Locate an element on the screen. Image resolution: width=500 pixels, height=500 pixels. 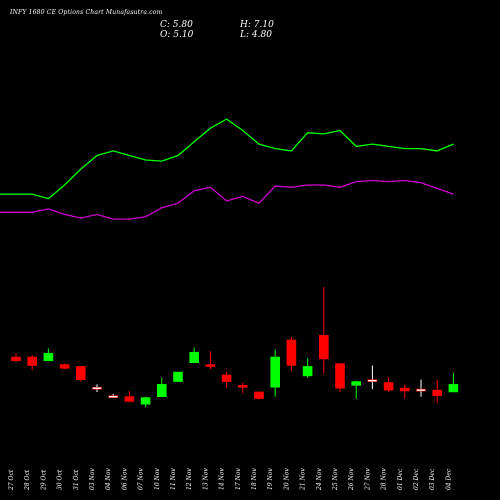
x-tick-label: 10 Nov is located at coordinates (157, 479).